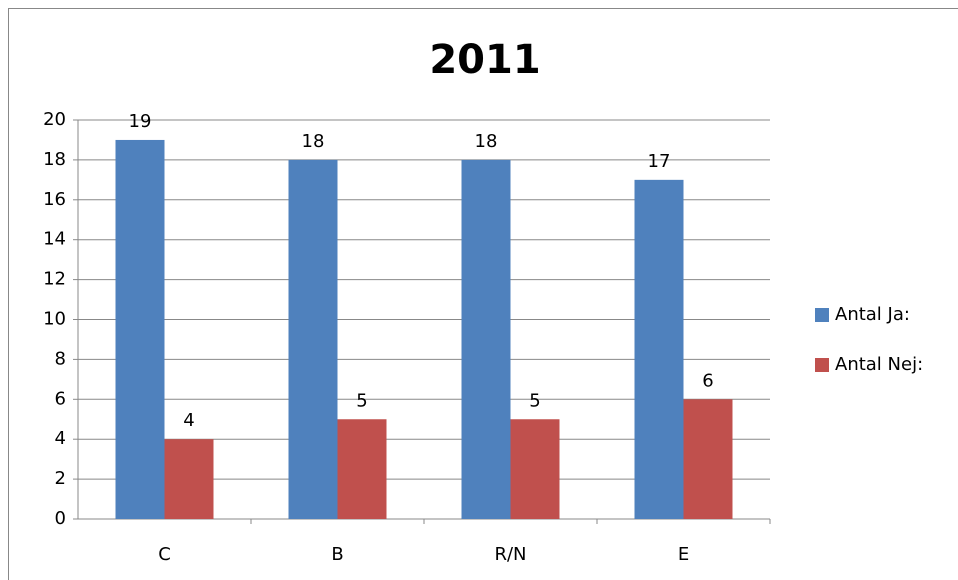  What do you see at coordinates (707, 380) in the screenshot?
I see `data-label: 6` at bounding box center [707, 380].